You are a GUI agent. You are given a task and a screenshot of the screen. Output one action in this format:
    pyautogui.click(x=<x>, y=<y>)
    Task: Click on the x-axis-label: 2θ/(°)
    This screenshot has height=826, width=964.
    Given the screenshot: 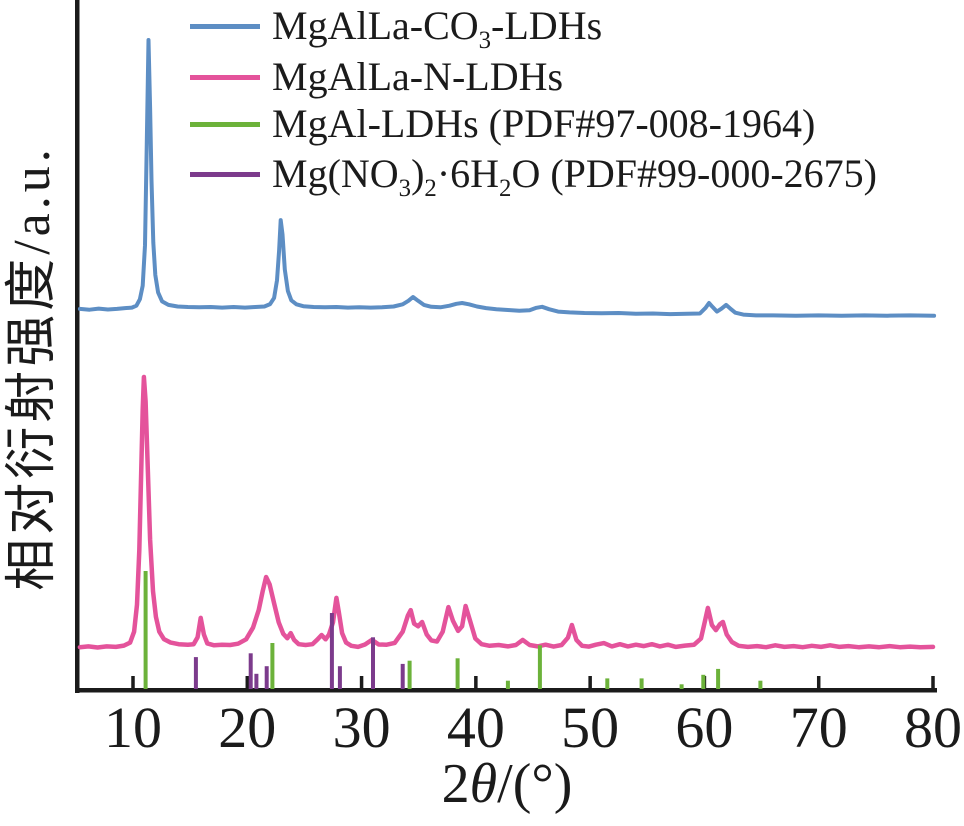 What is the action you would take?
    pyautogui.click(x=507, y=784)
    